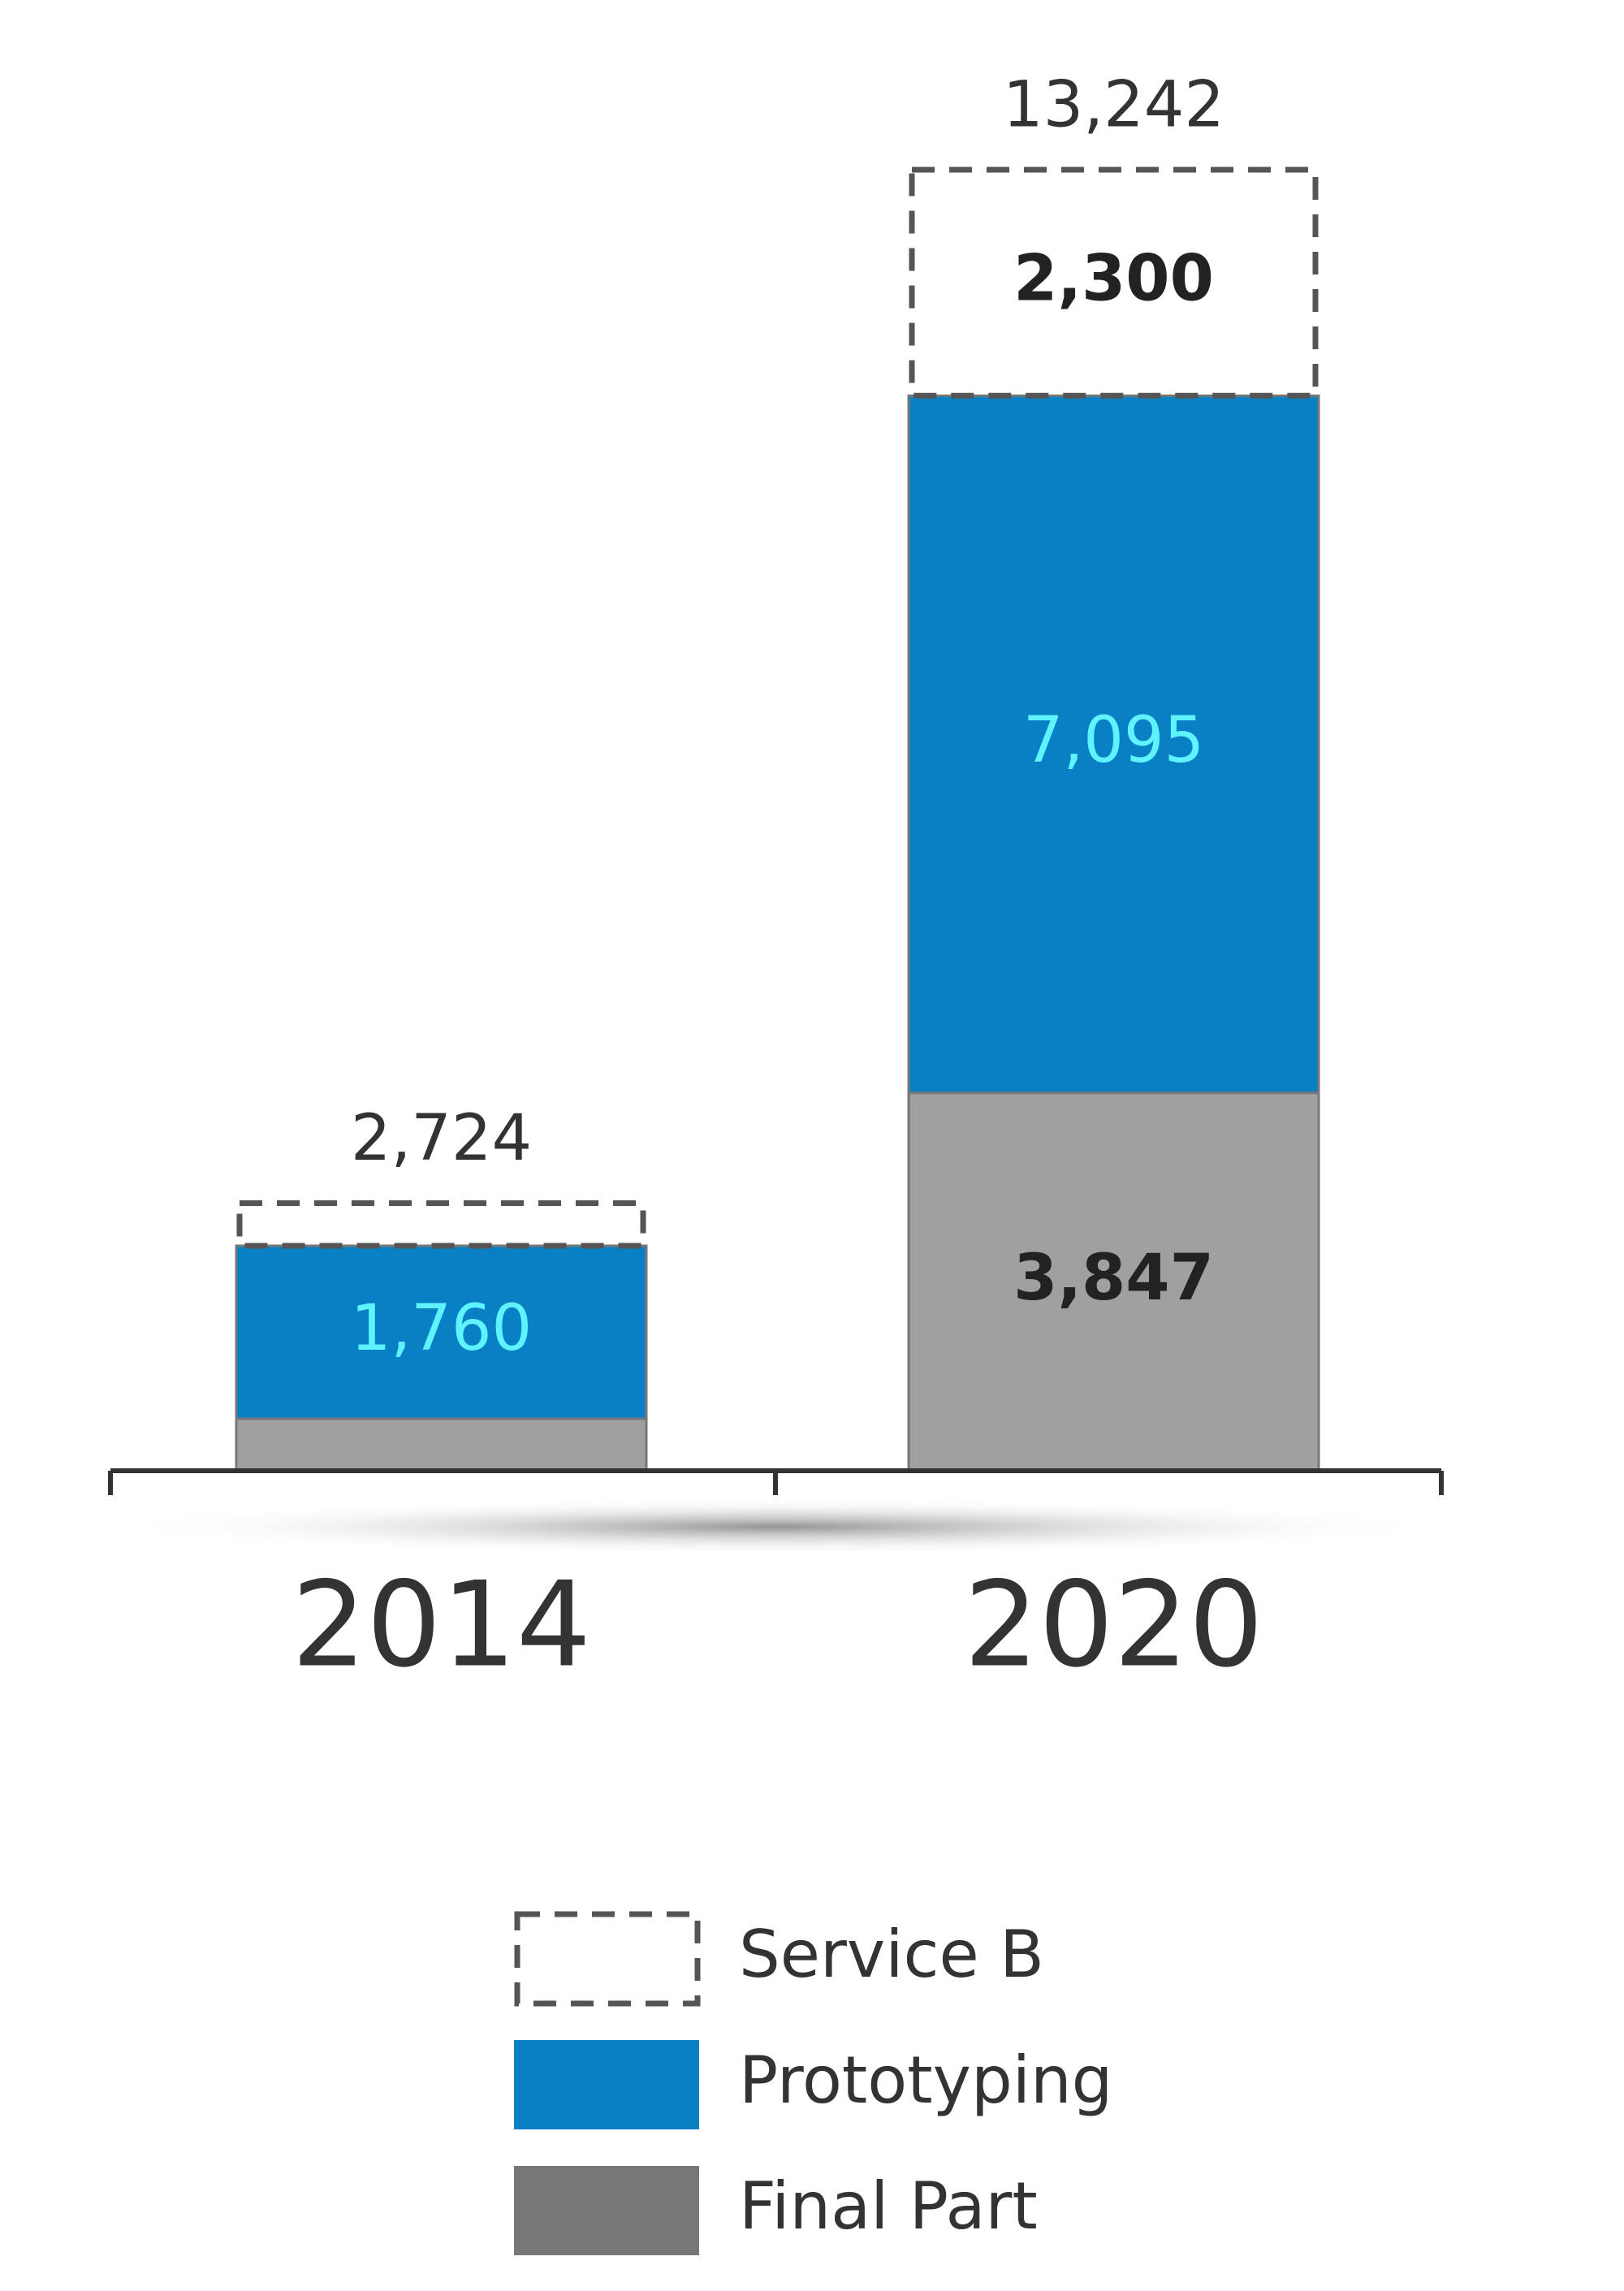 Image resolution: width=1624 pixels, height=2291 pixels. What do you see at coordinates (442, 1625) in the screenshot?
I see `x-tick-label: 2014` at bounding box center [442, 1625].